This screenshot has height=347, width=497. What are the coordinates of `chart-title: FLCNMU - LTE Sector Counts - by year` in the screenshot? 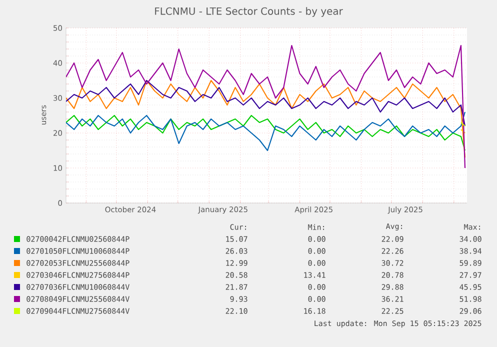 It's located at (249, 12).